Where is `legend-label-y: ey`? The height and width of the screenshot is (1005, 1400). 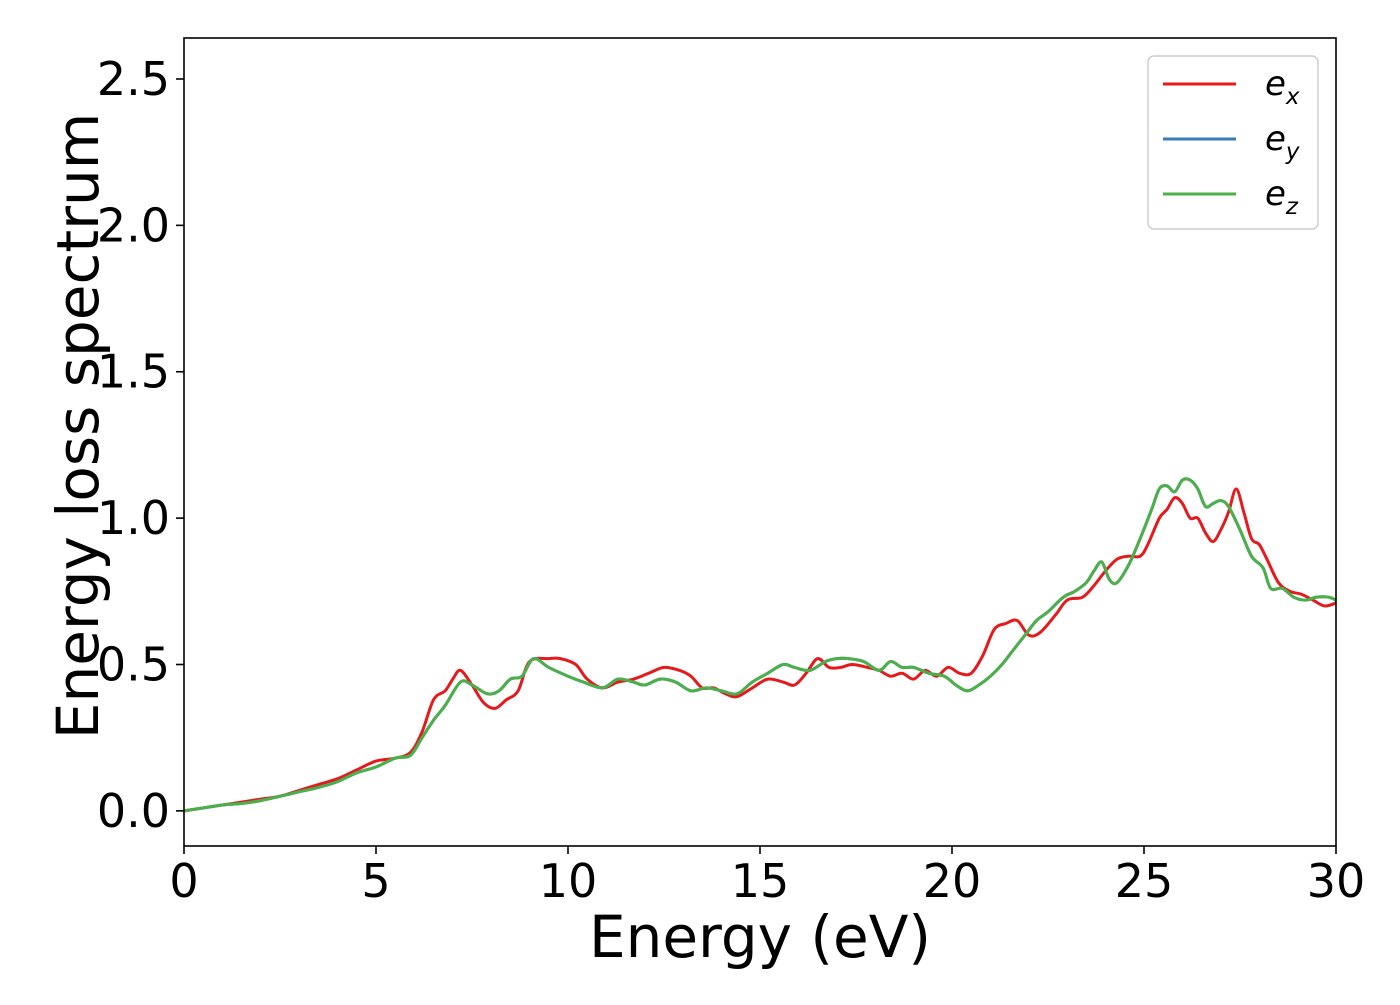 legend-label-y: ey is located at coordinates (1282, 142).